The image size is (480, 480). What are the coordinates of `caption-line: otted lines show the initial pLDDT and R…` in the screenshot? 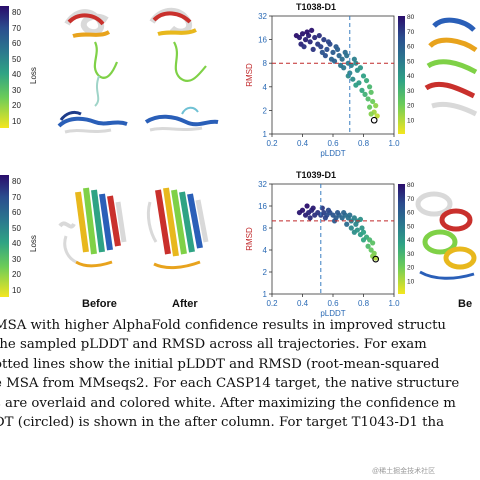 It's located at (220, 364).